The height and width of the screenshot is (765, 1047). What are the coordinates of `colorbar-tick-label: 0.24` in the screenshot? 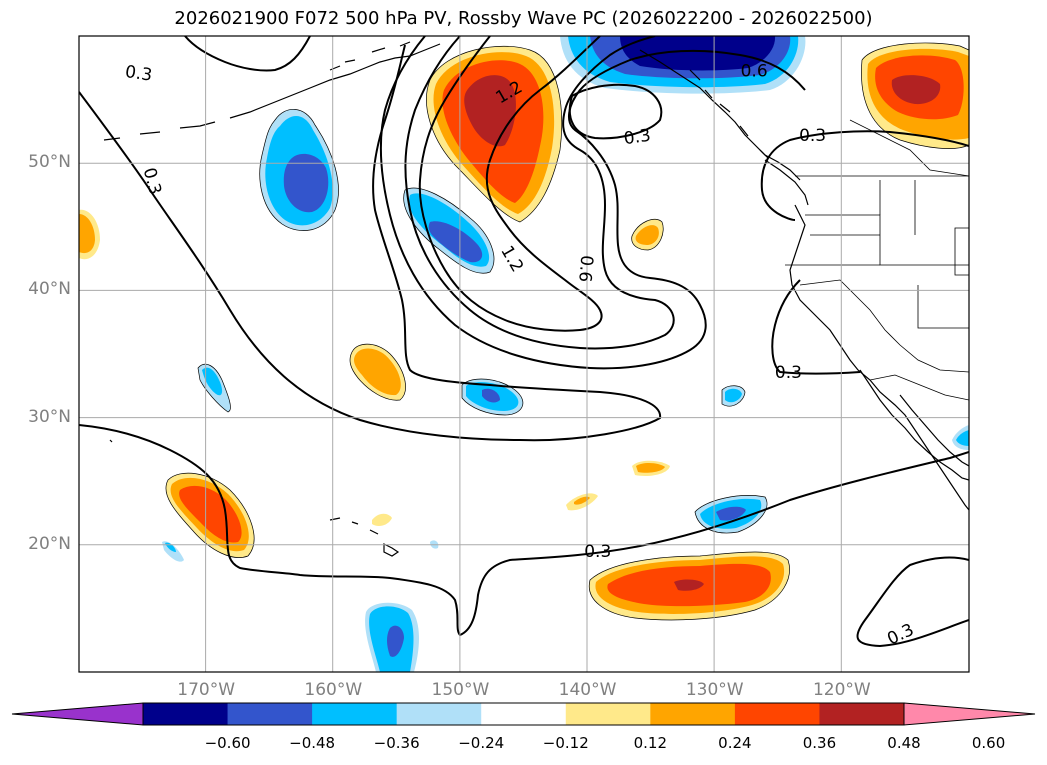 It's located at (735, 743).